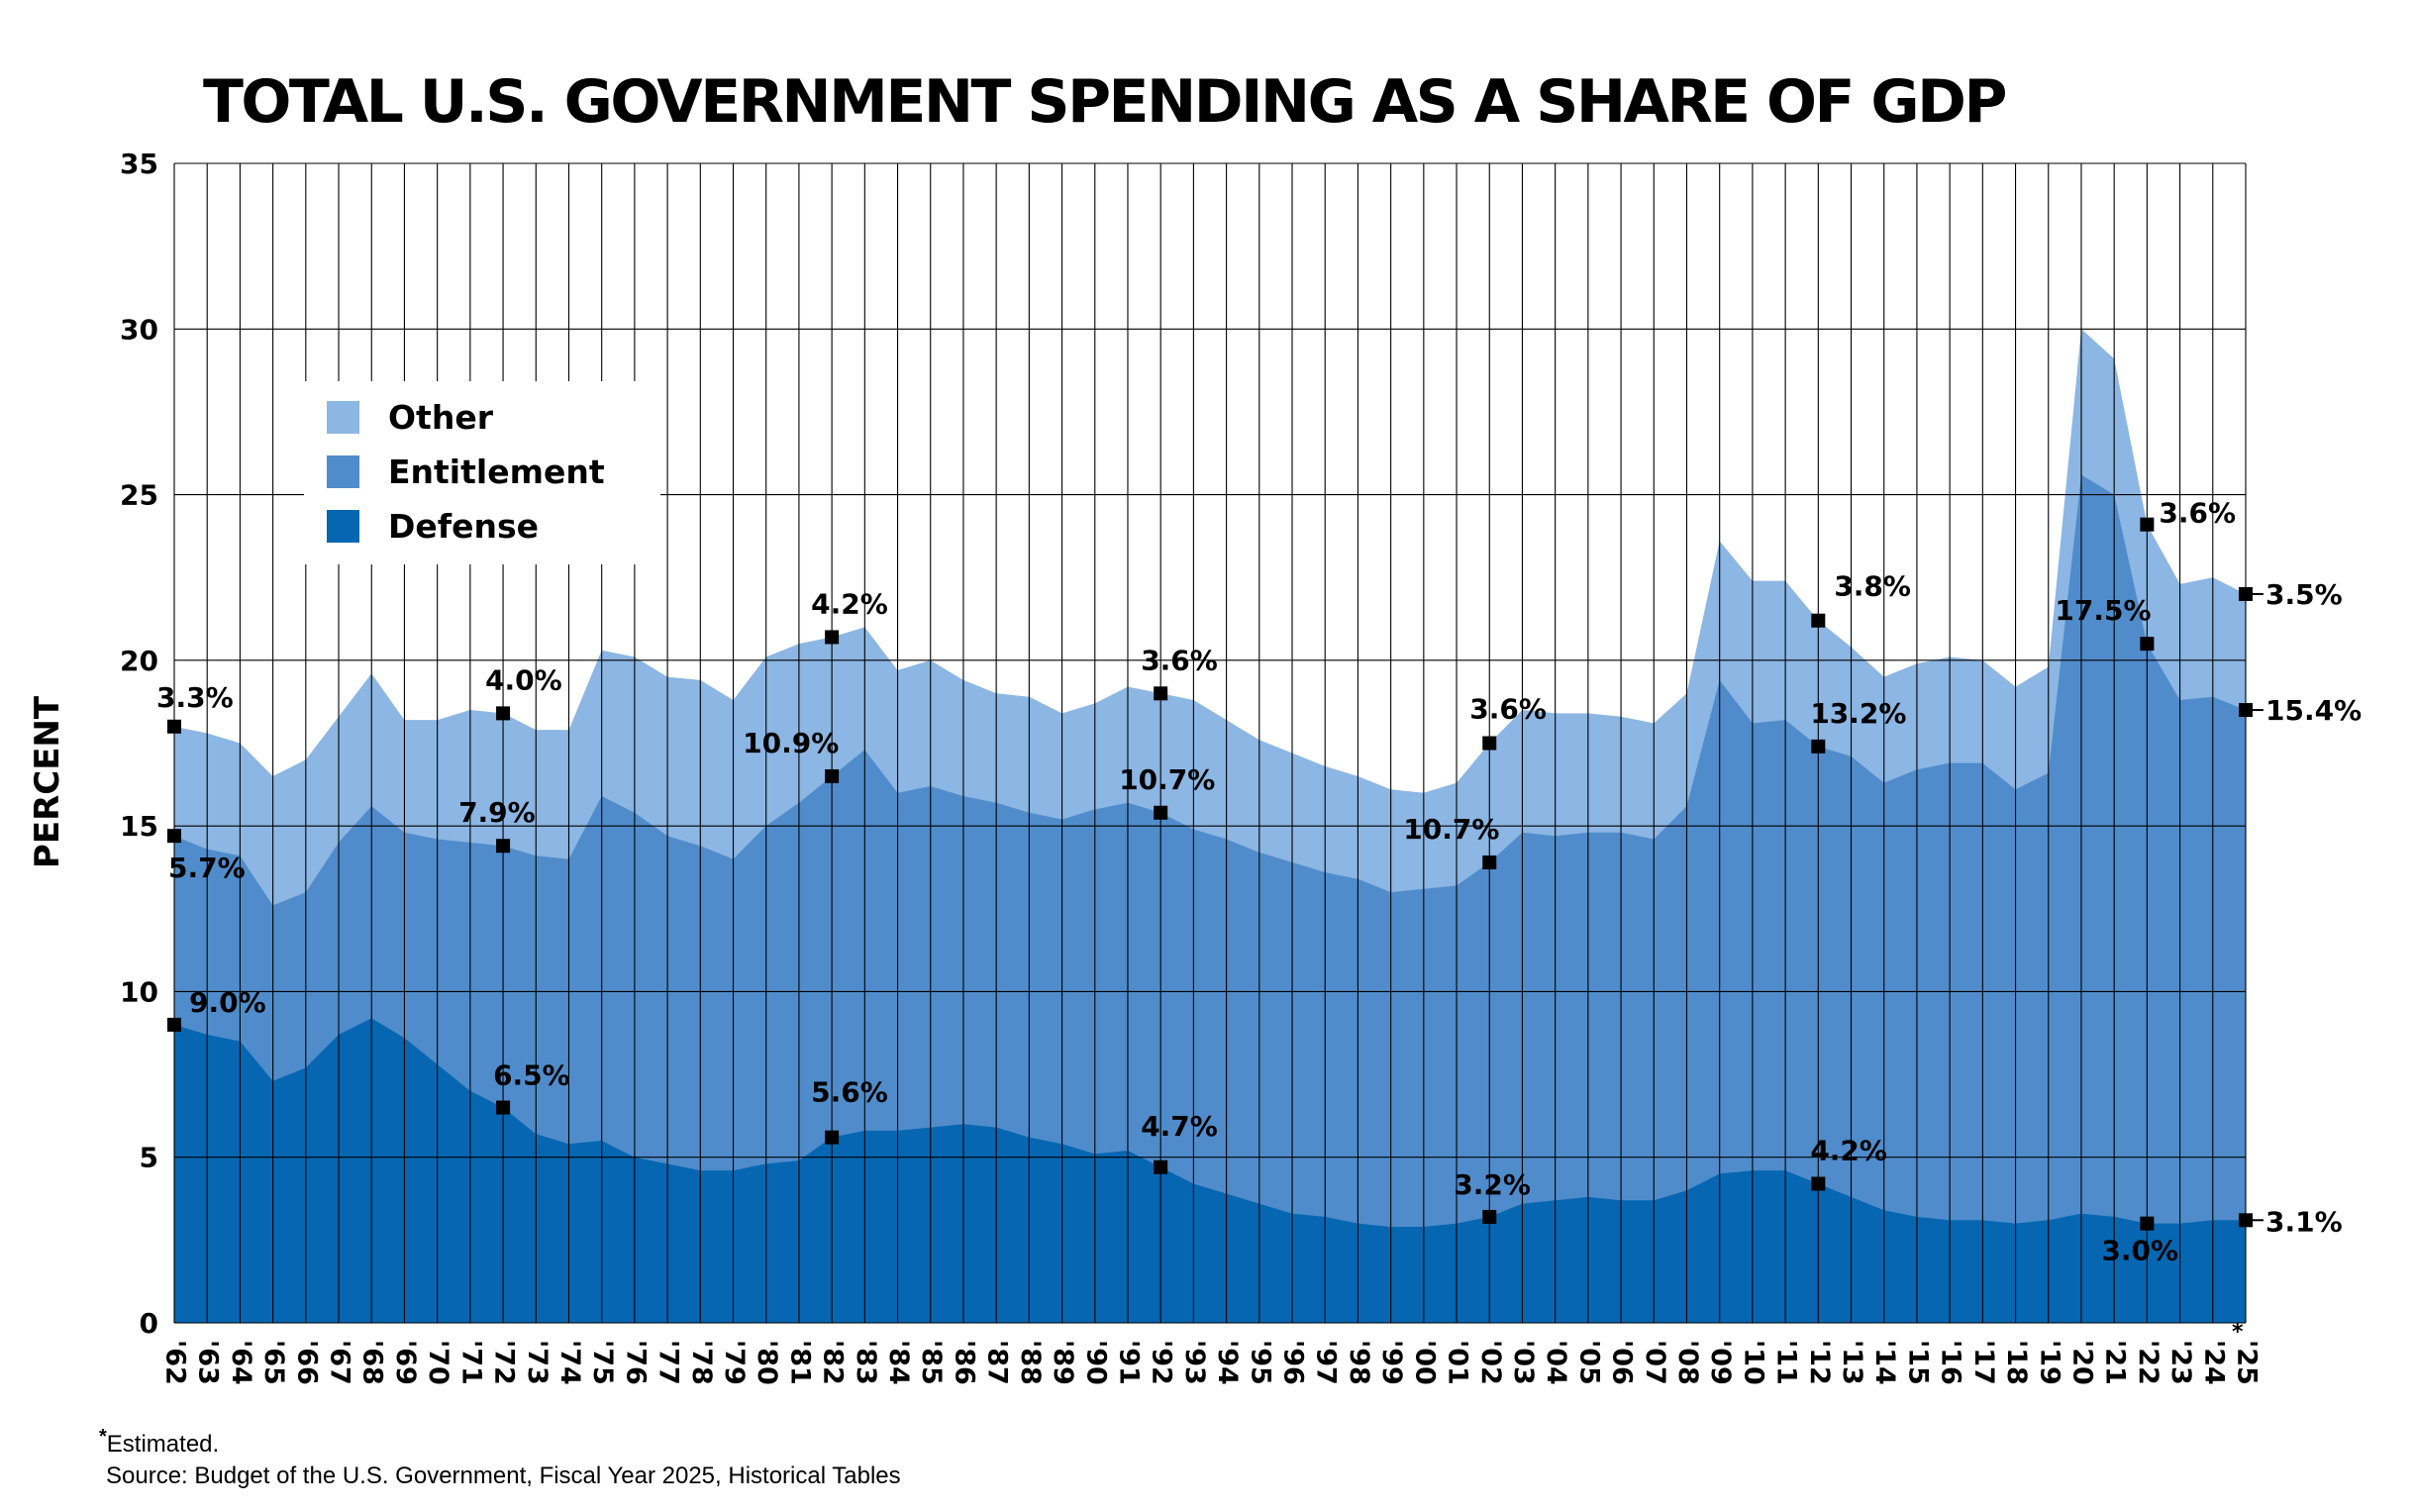 The image size is (2414, 1512). I want to click on x-tick-label: '88, so click(1030, 1362).